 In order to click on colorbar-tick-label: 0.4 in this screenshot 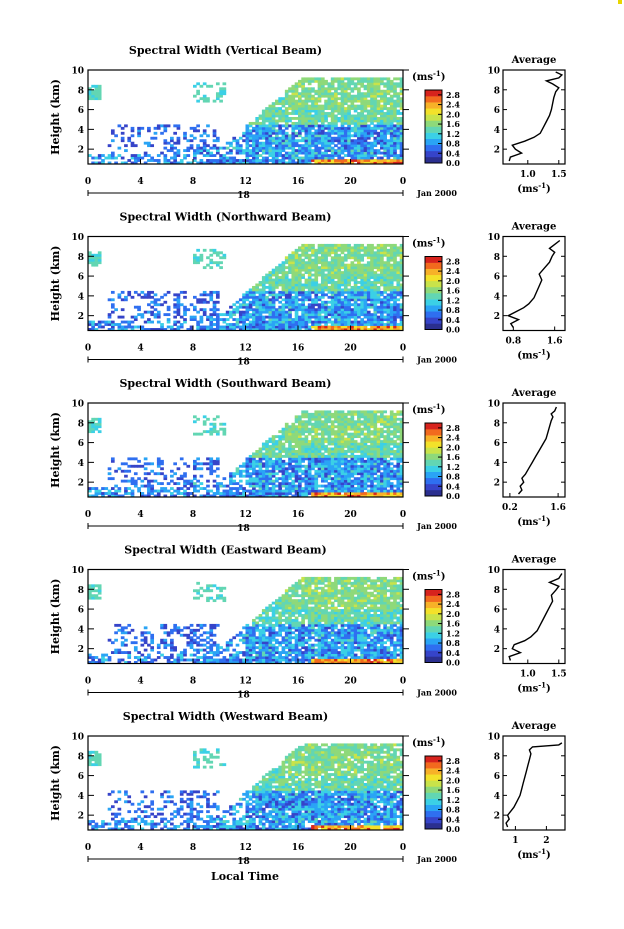, I will do `click(453, 153)`.